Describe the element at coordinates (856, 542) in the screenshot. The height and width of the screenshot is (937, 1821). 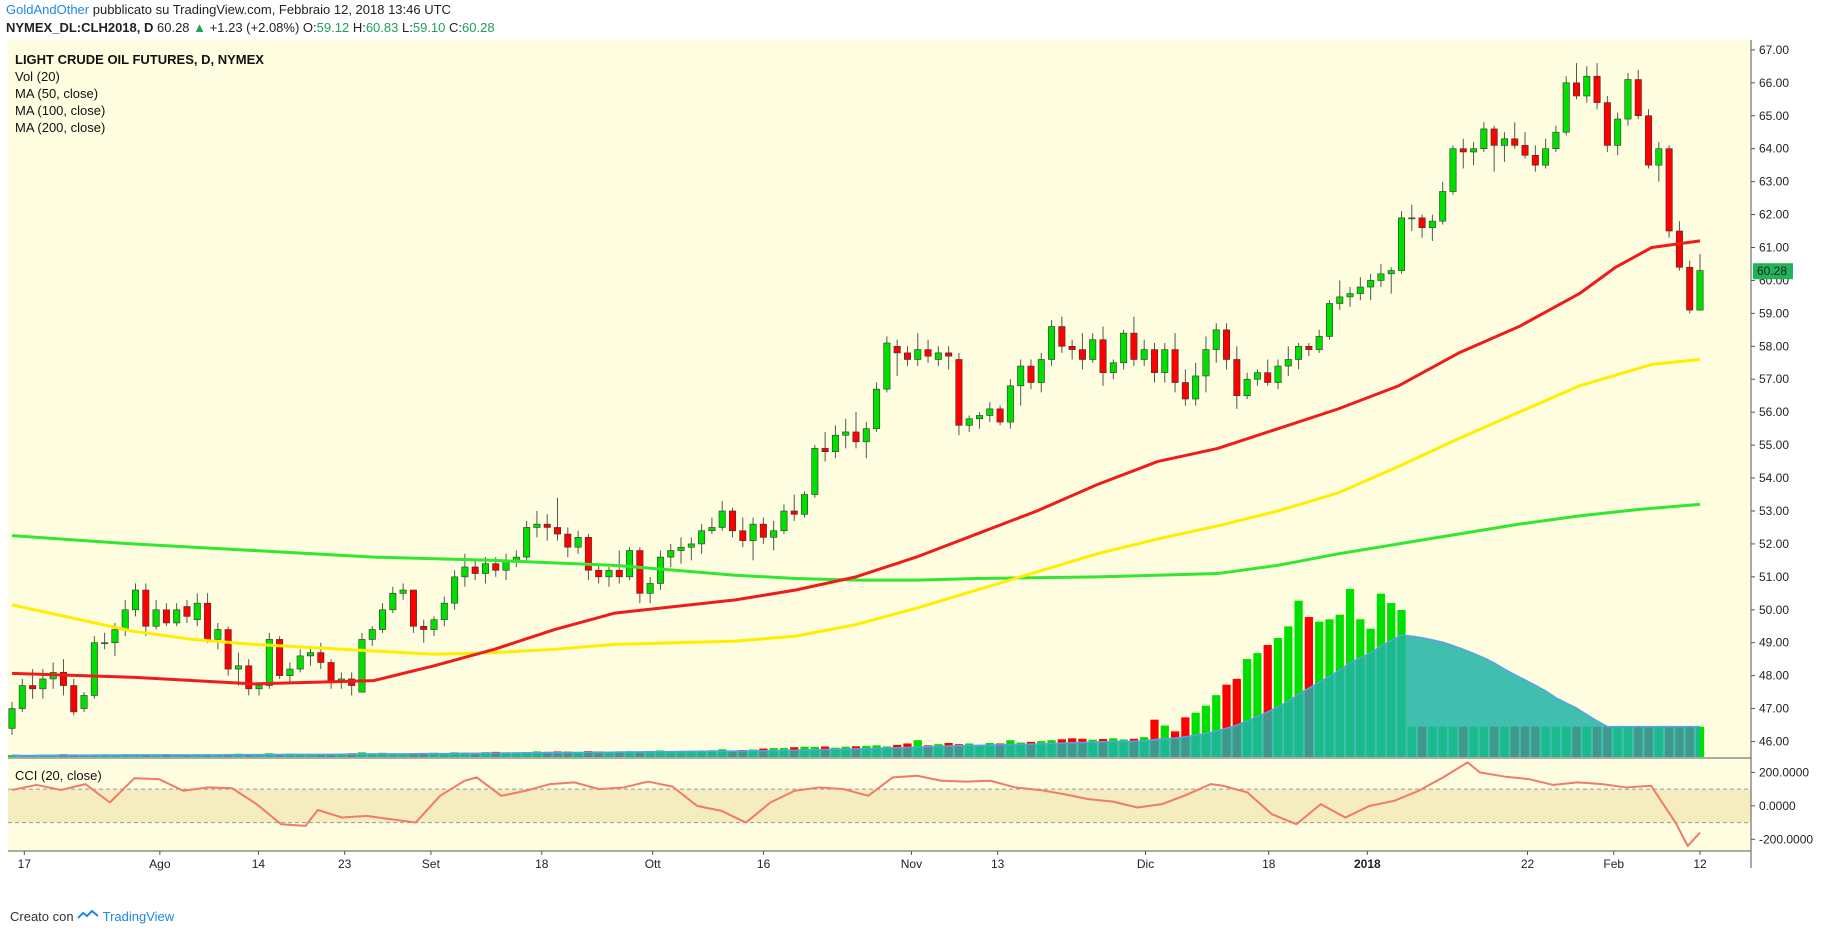
I see `ma200-line` at that location.